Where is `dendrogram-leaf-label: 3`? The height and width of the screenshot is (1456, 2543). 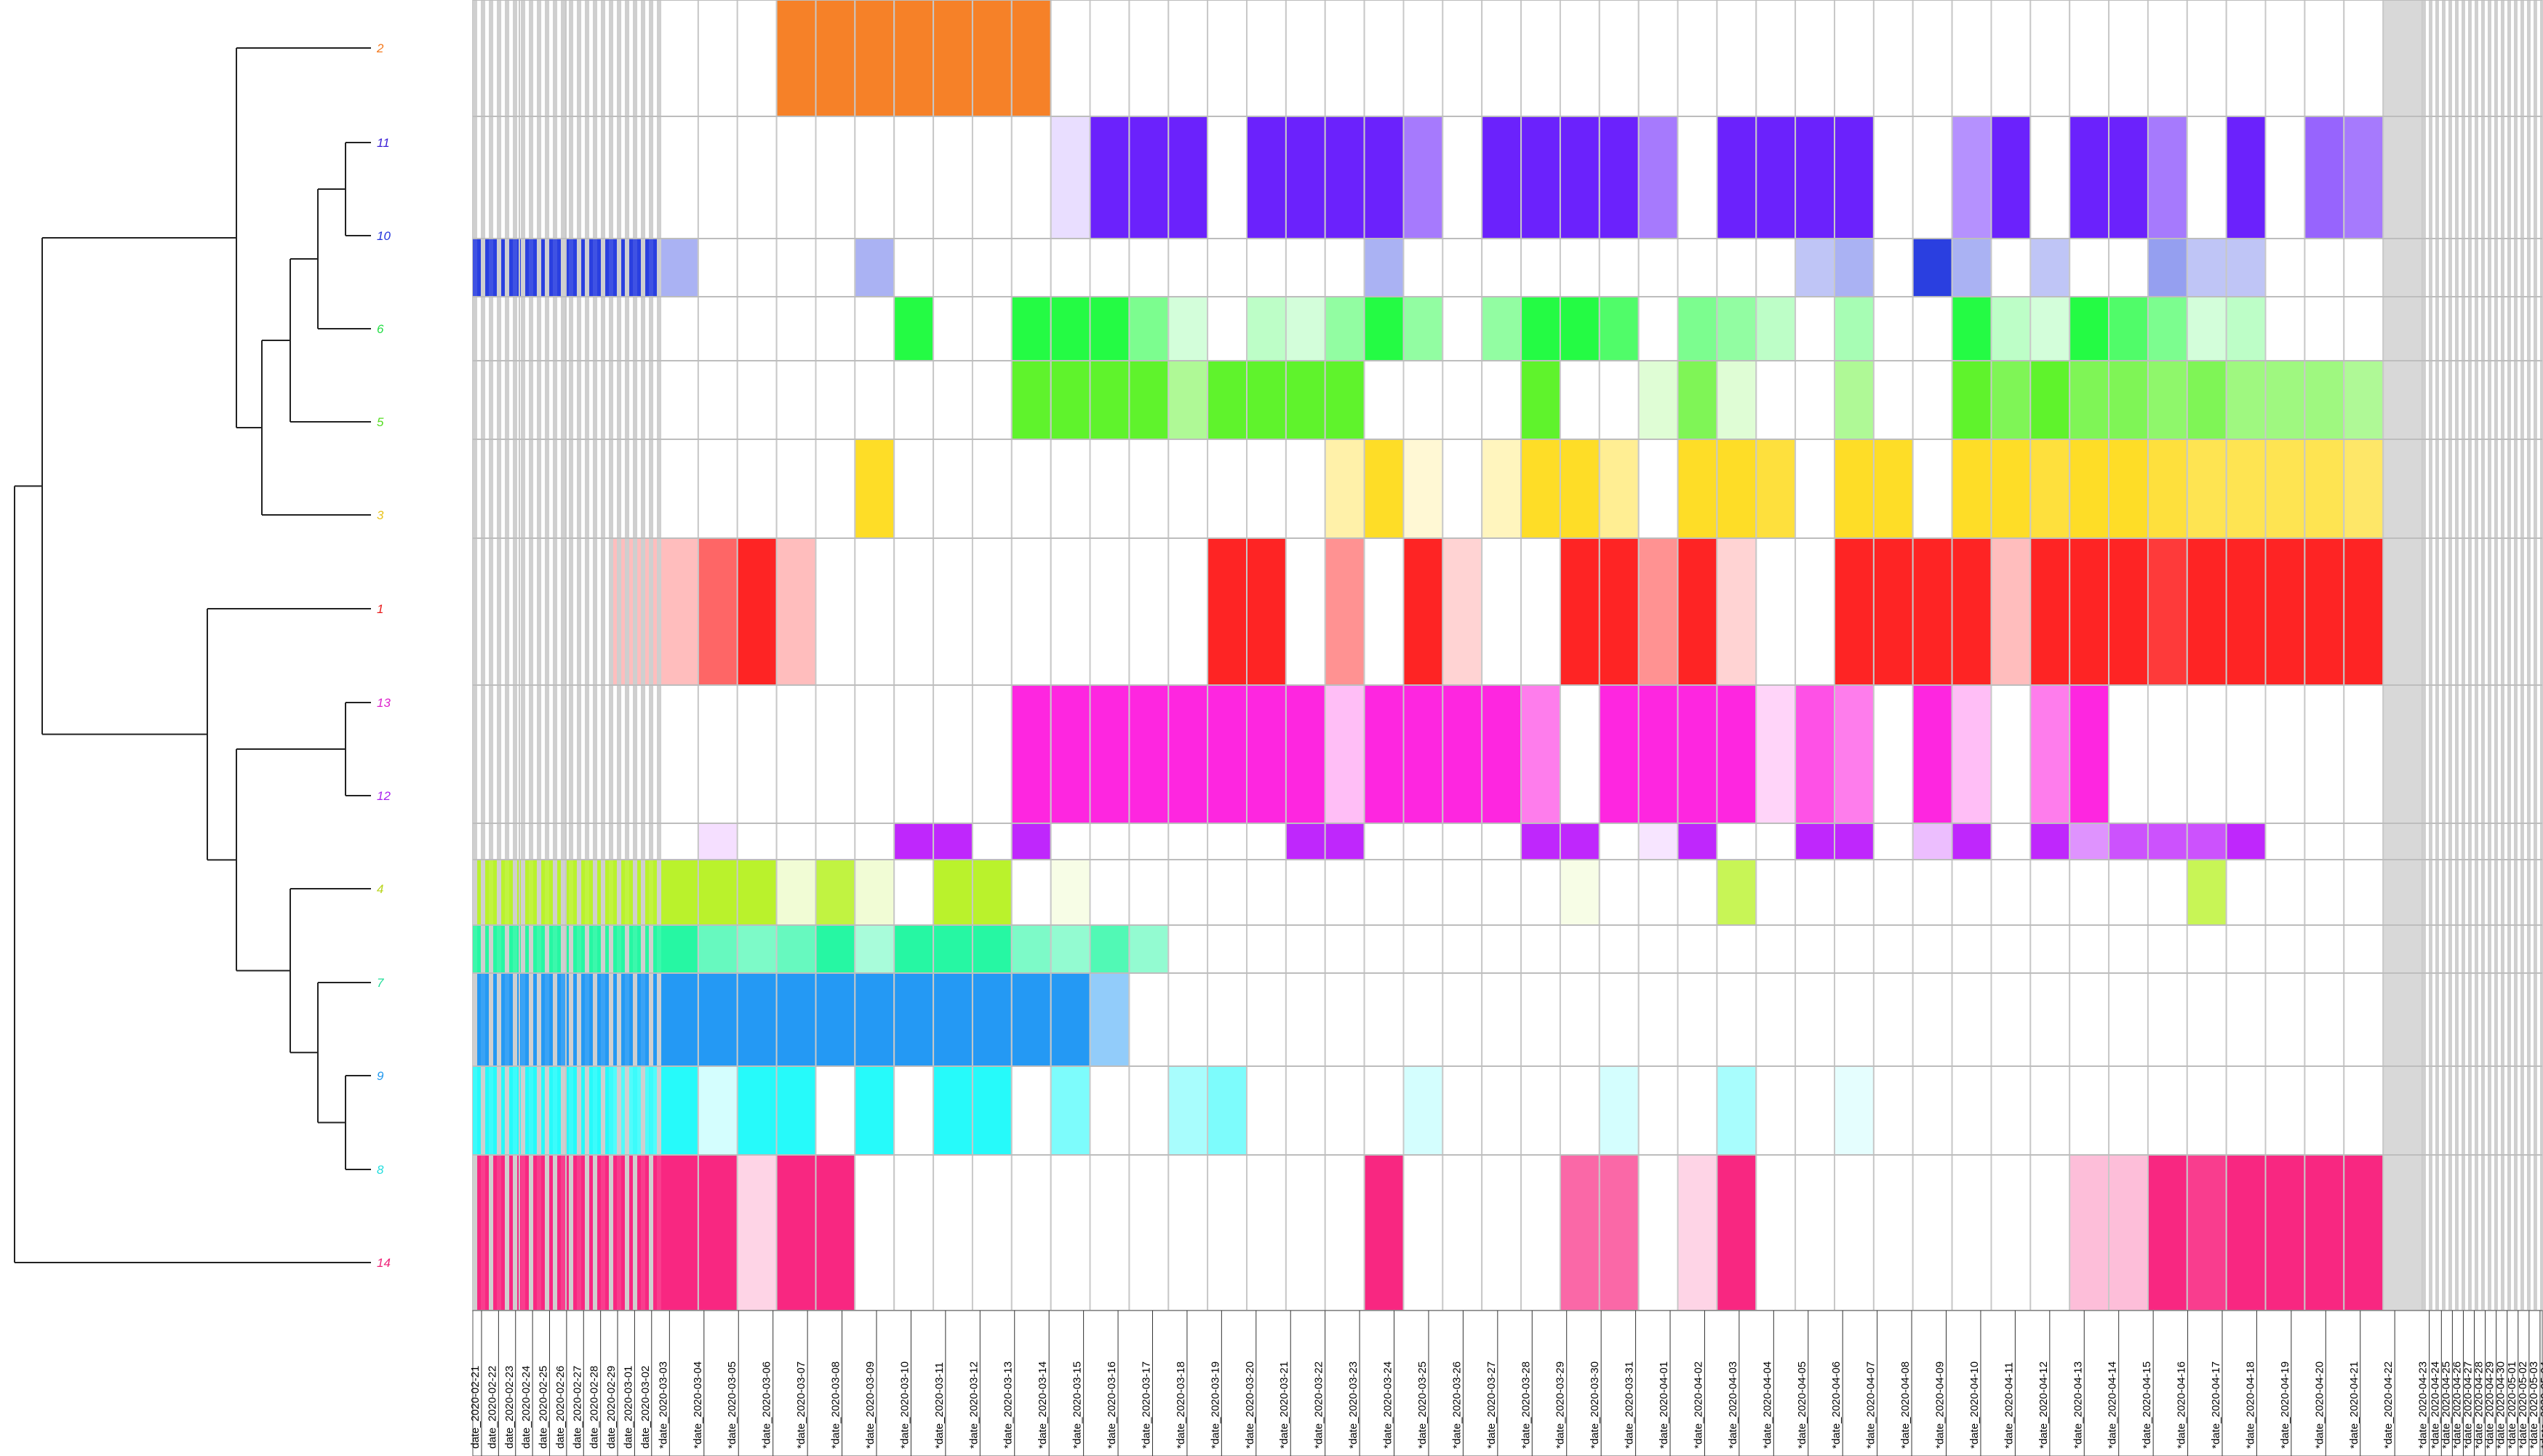
dendrogram-leaf-label: 3 is located at coordinates (381, 515).